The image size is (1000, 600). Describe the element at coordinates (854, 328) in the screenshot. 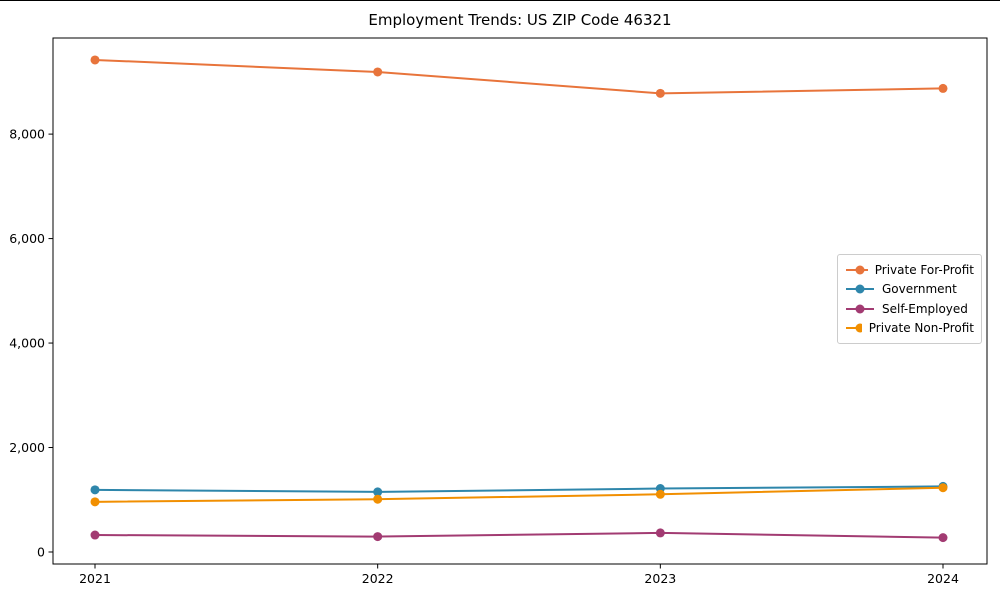

I see `legend-marker-private-non-profit` at that location.